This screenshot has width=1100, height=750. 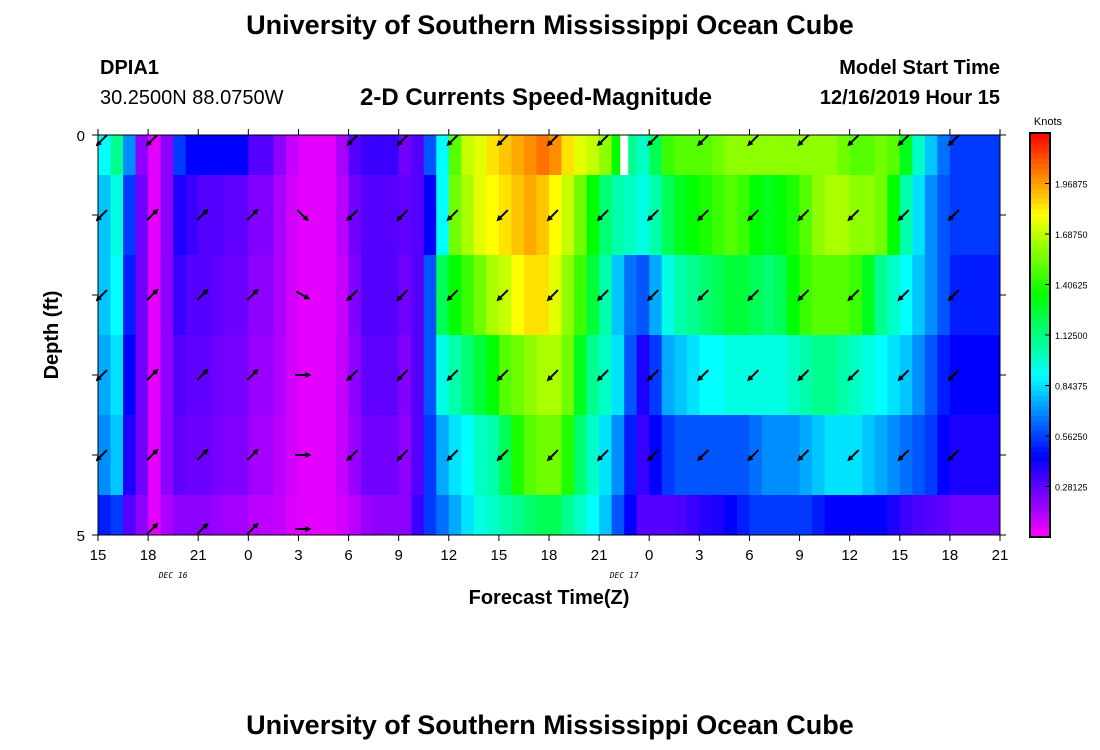 What do you see at coordinates (624, 575) in the screenshot?
I see `date-label: DEC 17` at bounding box center [624, 575].